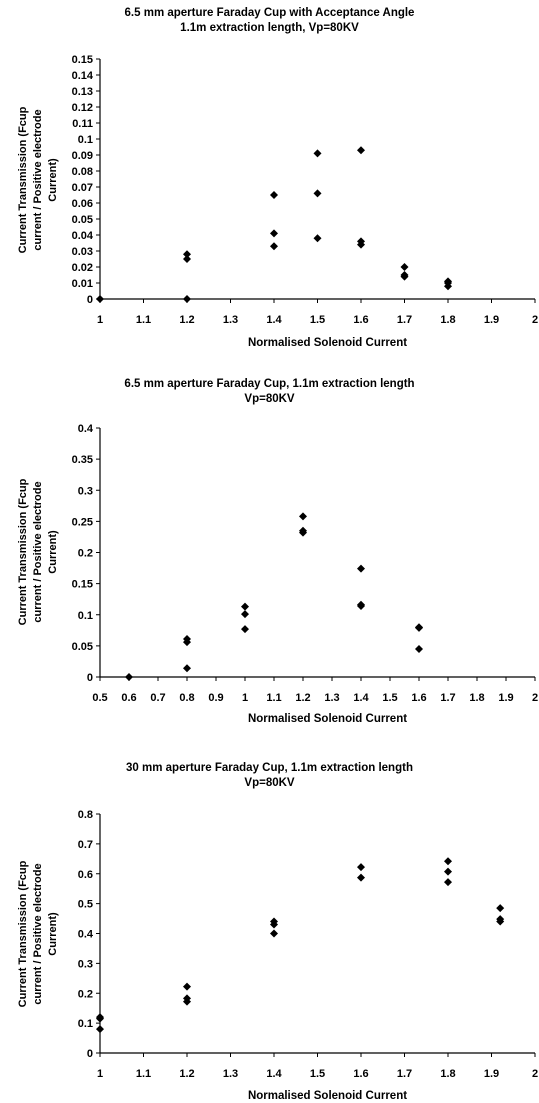 The image size is (539, 1103). What do you see at coordinates (269, 783) in the screenshot?
I see `chart-3-subtitle: Vp=80KV` at bounding box center [269, 783].